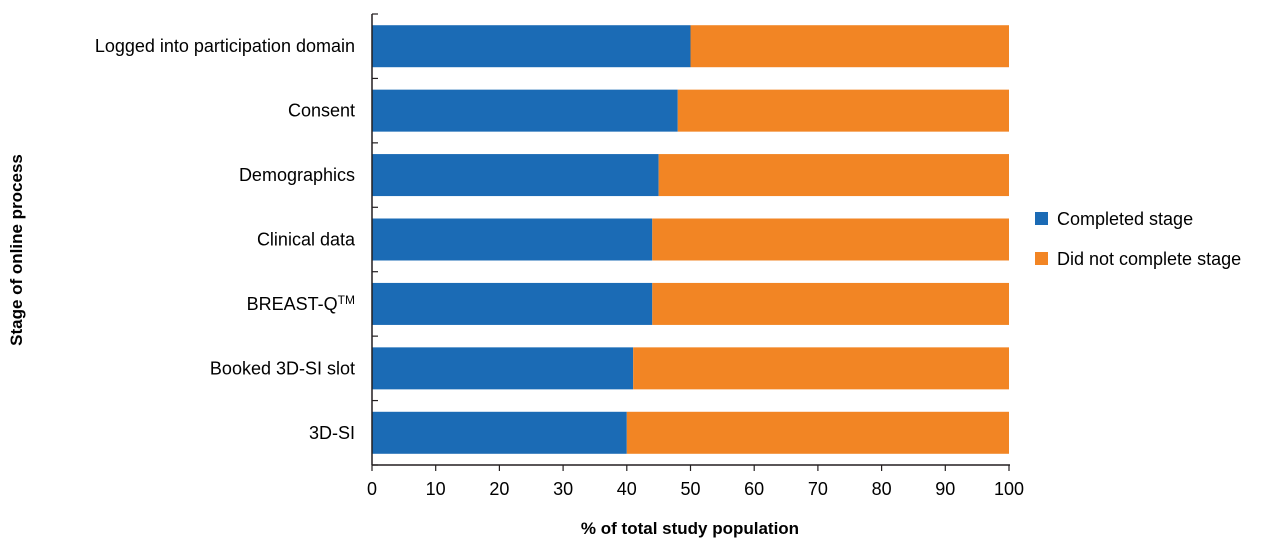 This screenshot has width=1275, height=543. What do you see at coordinates (690, 489) in the screenshot?
I see `x-tick-label-5: 50` at bounding box center [690, 489].